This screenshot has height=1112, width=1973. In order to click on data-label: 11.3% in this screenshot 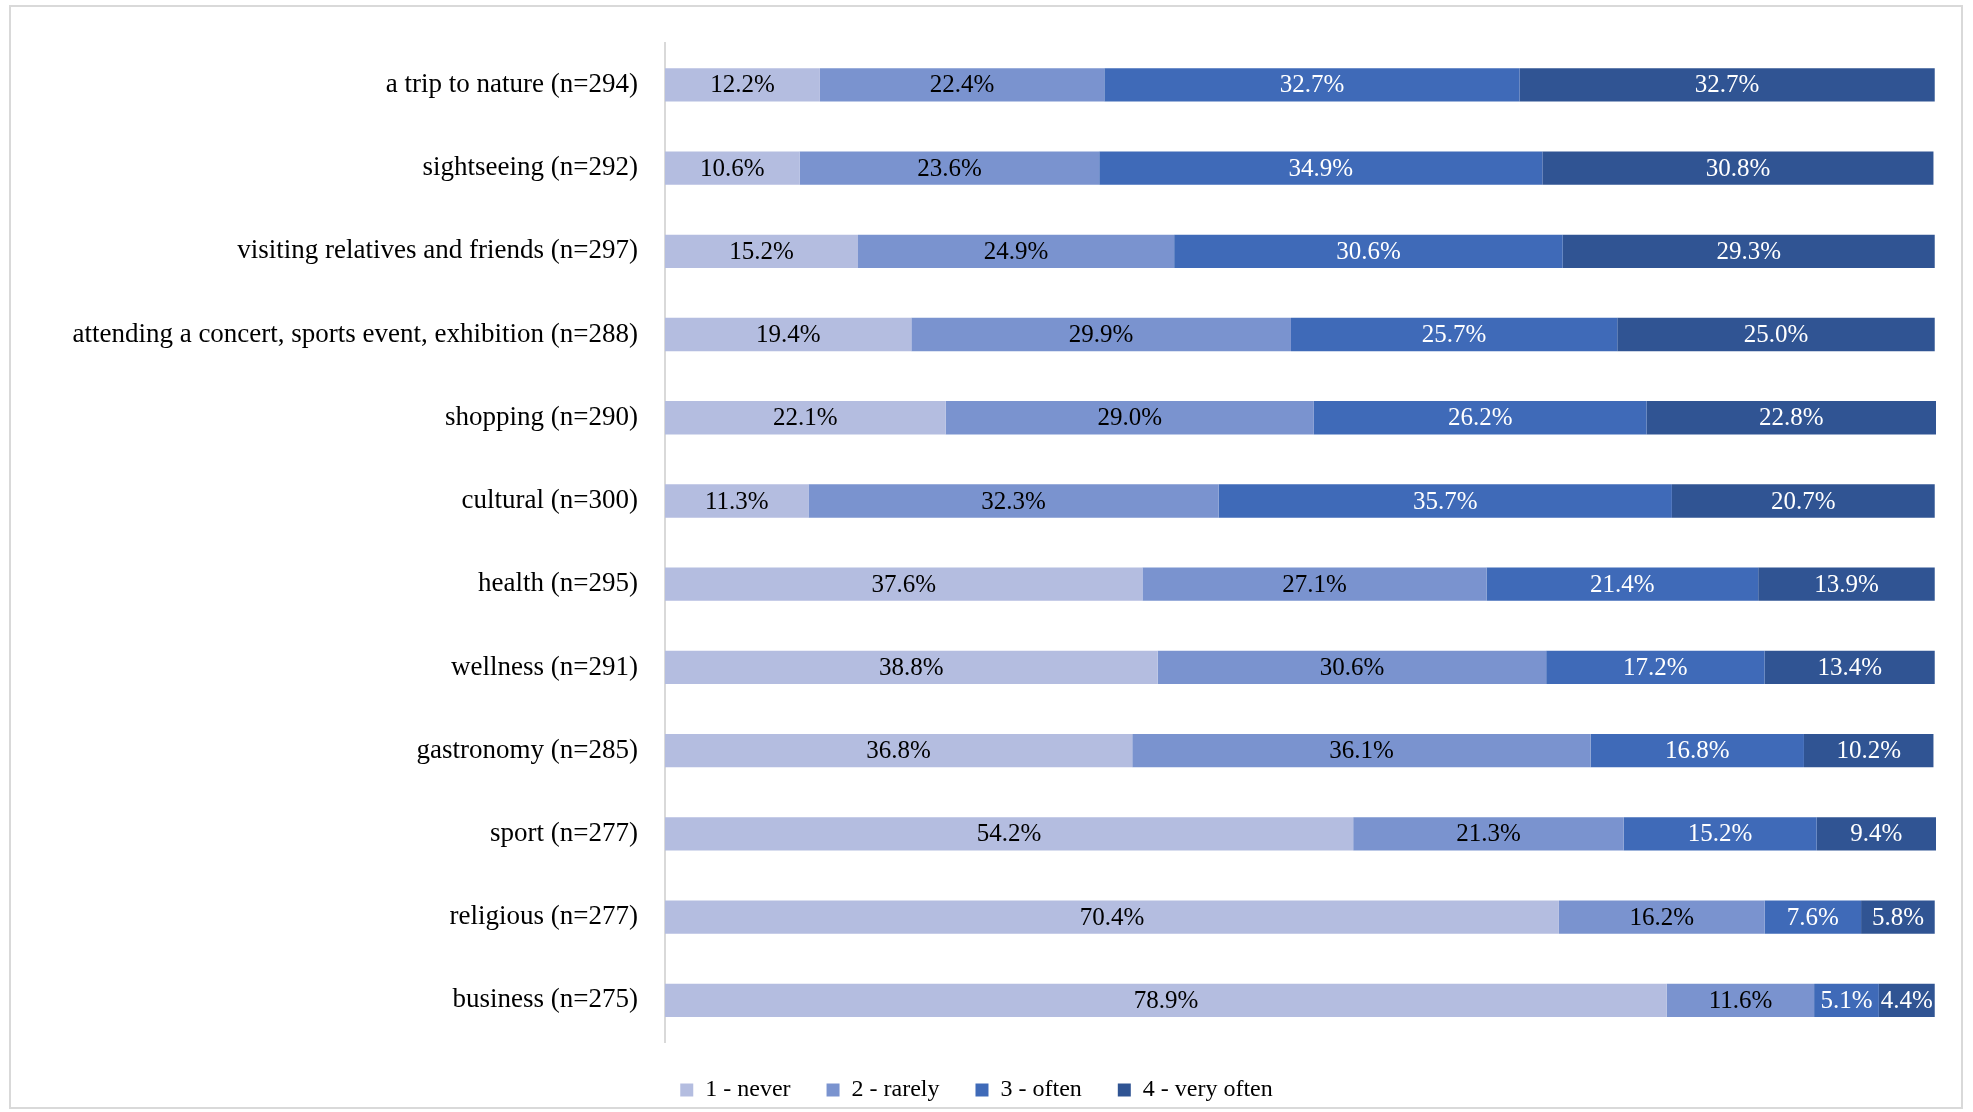, I will do `click(736, 500)`.